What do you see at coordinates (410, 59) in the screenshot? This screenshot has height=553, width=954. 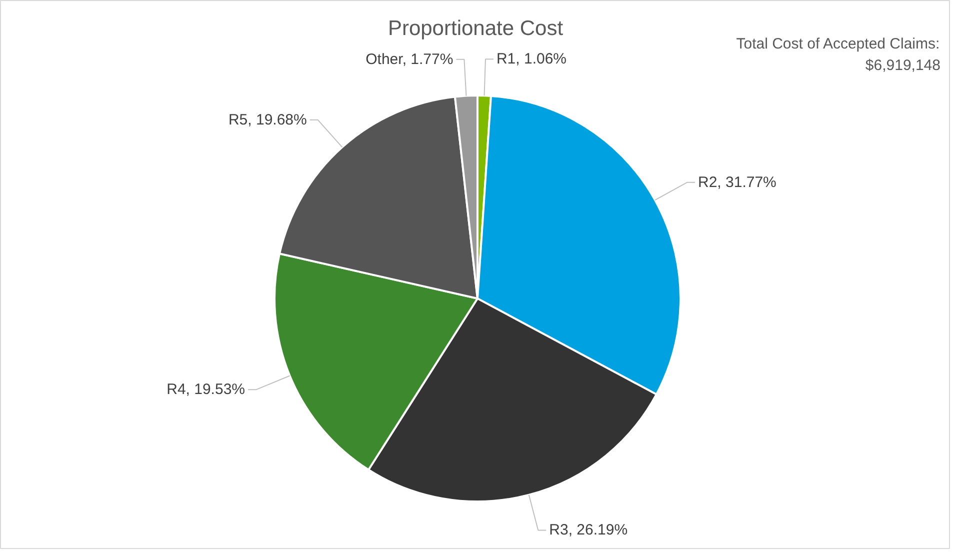 I see `slice-label: Other, 1.77%` at bounding box center [410, 59].